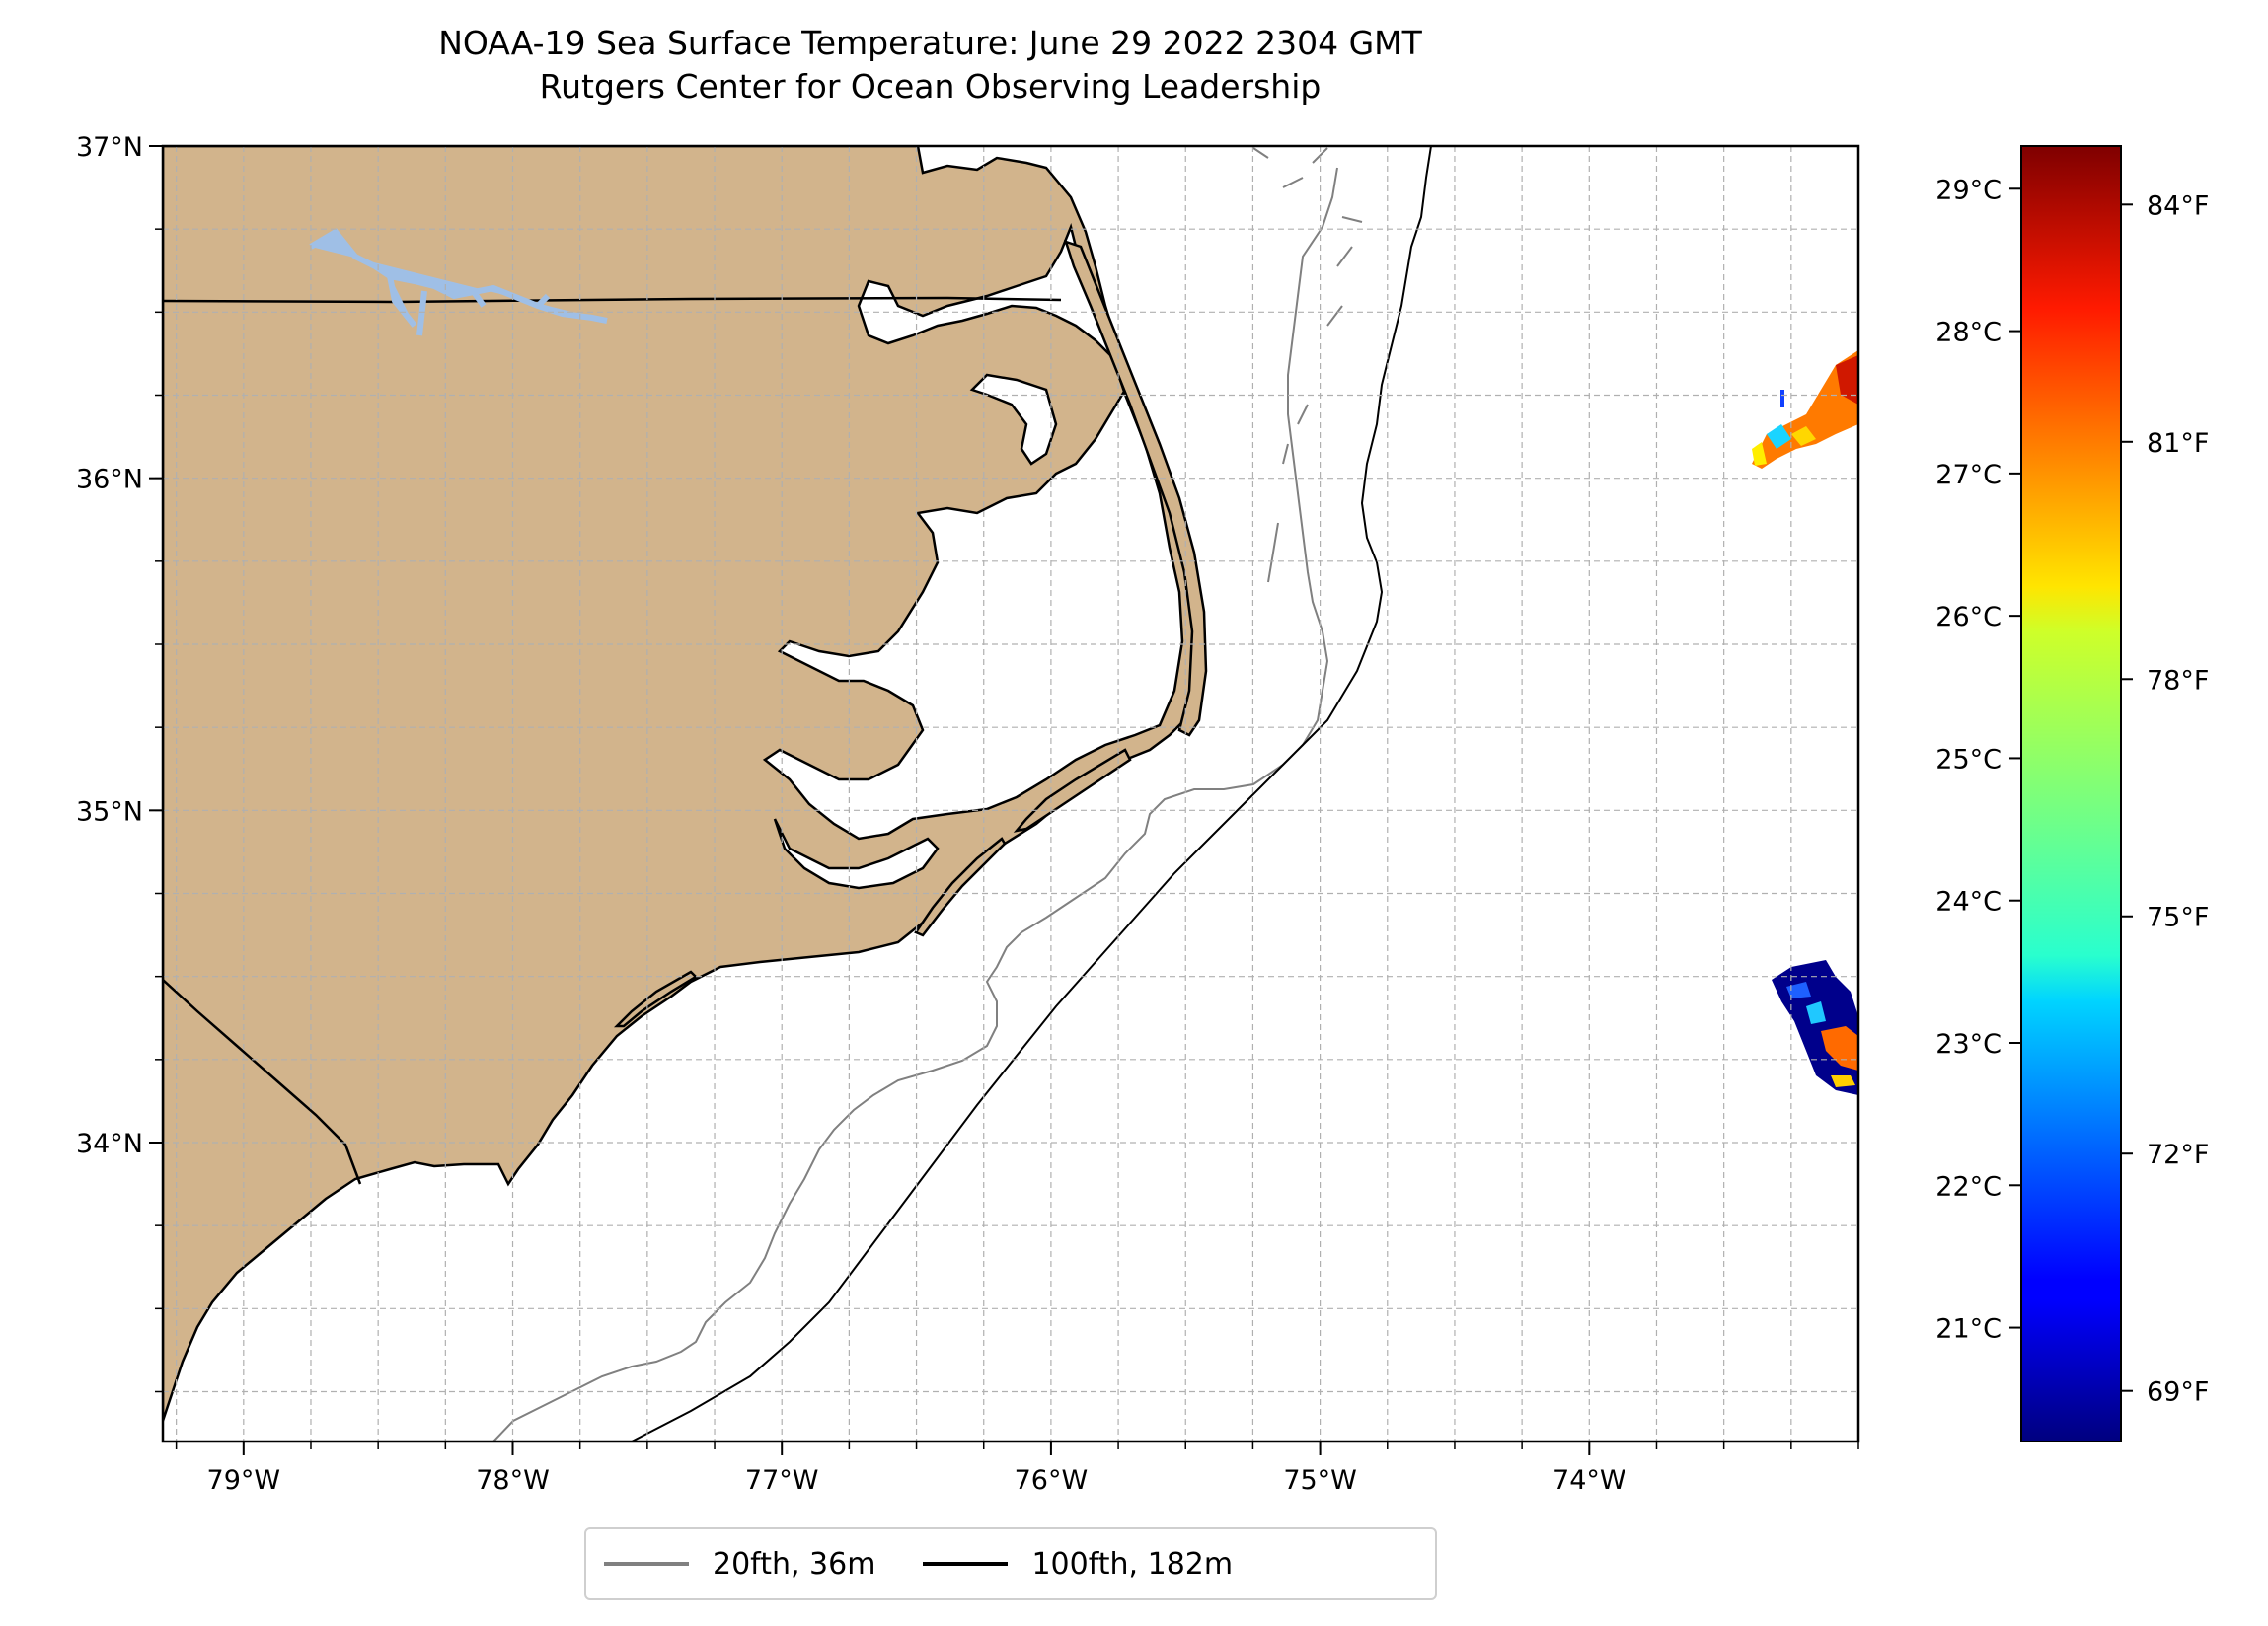  I want to click on celsius-tick-label: 21°C, so click(1969, 1329).